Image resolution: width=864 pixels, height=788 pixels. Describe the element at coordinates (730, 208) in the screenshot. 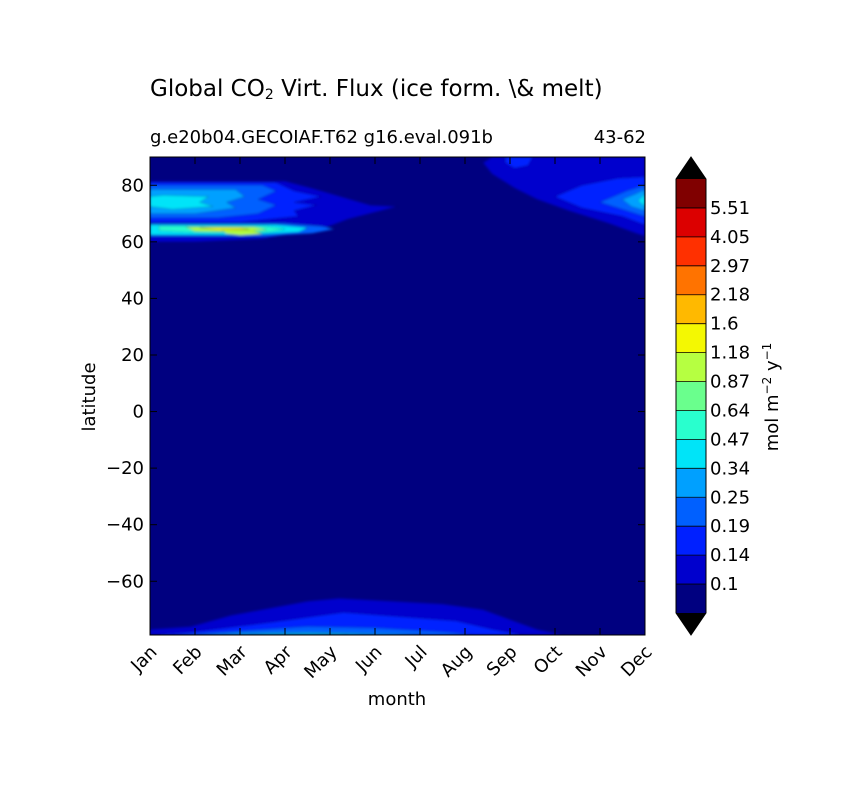

I see `colorbar-tick-label-13: 5.51` at that location.